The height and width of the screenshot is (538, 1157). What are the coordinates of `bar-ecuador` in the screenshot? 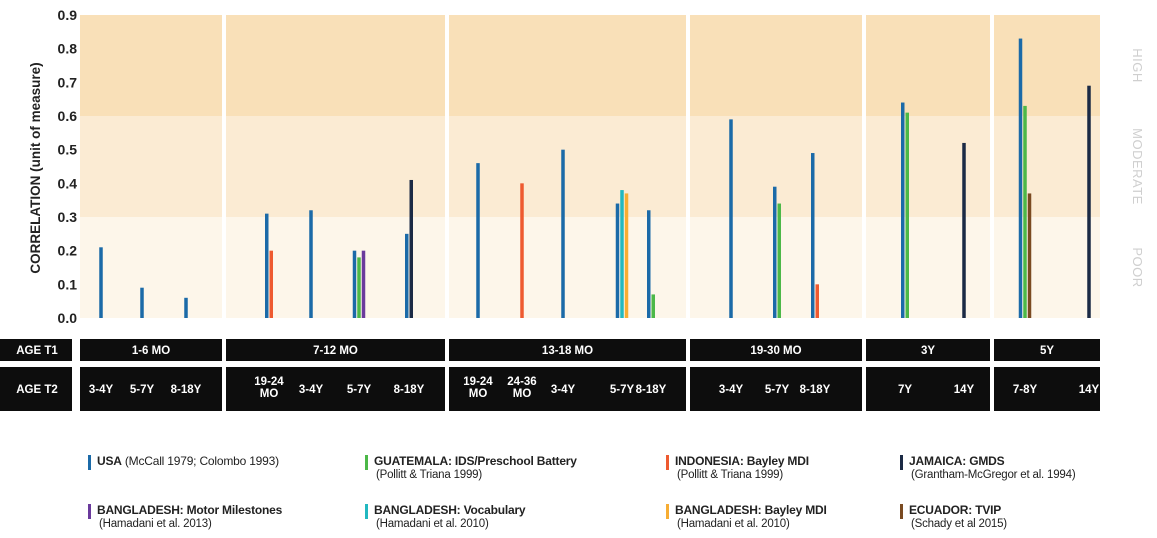 It's located at (1029, 255).